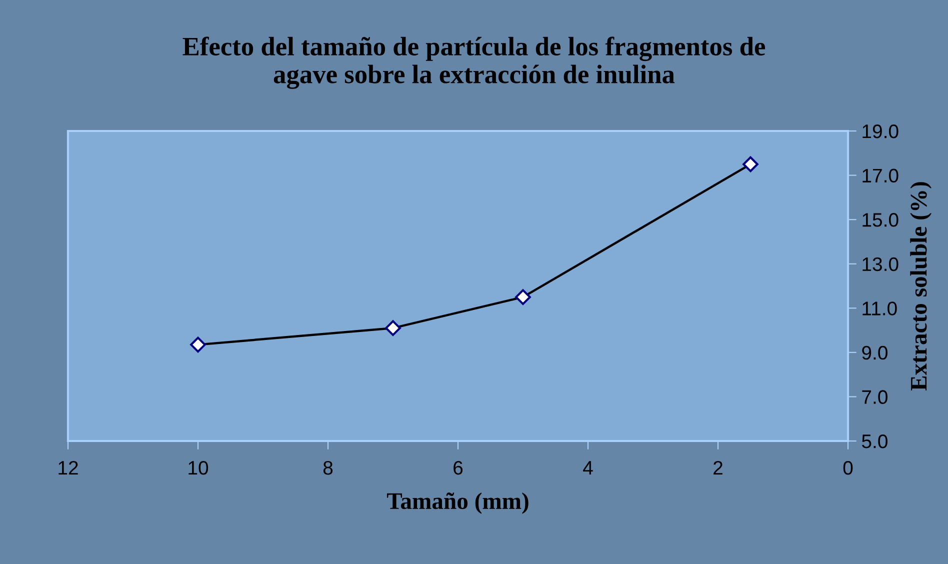  Describe the element at coordinates (474, 62) in the screenshot. I see `chart-title: Efecto del tamaño de partícula de los fragmentos de agave sobre la extracción de inulina` at that location.